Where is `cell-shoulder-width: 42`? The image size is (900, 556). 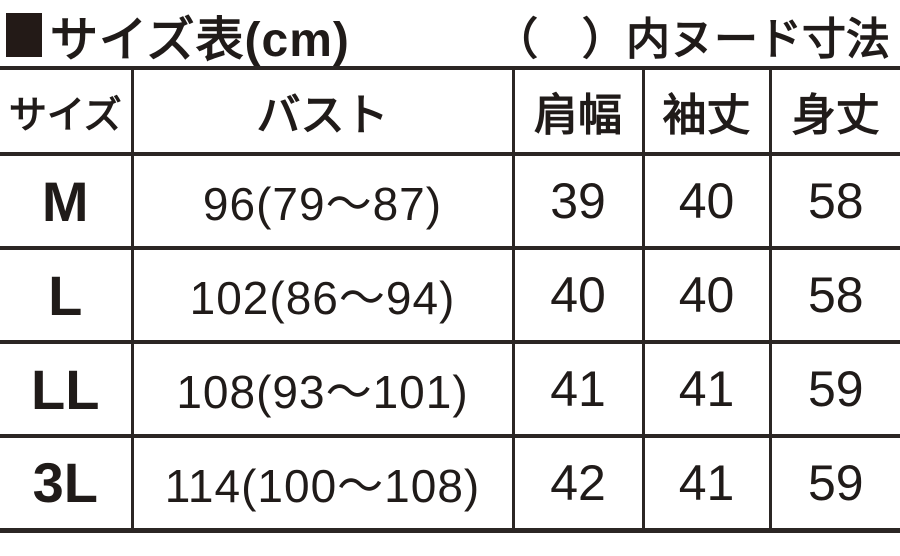 cell-shoulder-width: 42 is located at coordinates (577, 482).